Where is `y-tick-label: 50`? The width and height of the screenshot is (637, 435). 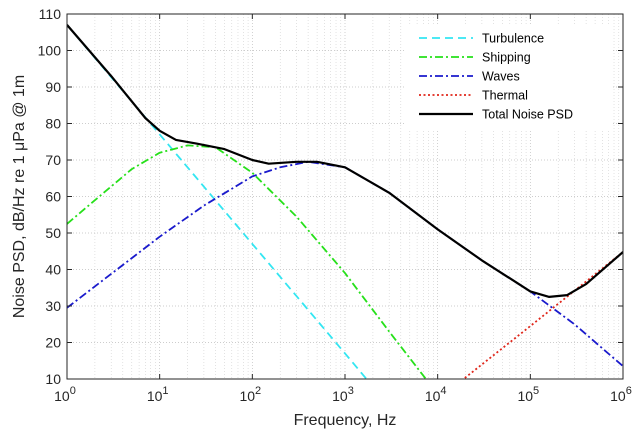
y-tick-label: 50 is located at coordinates (53, 233).